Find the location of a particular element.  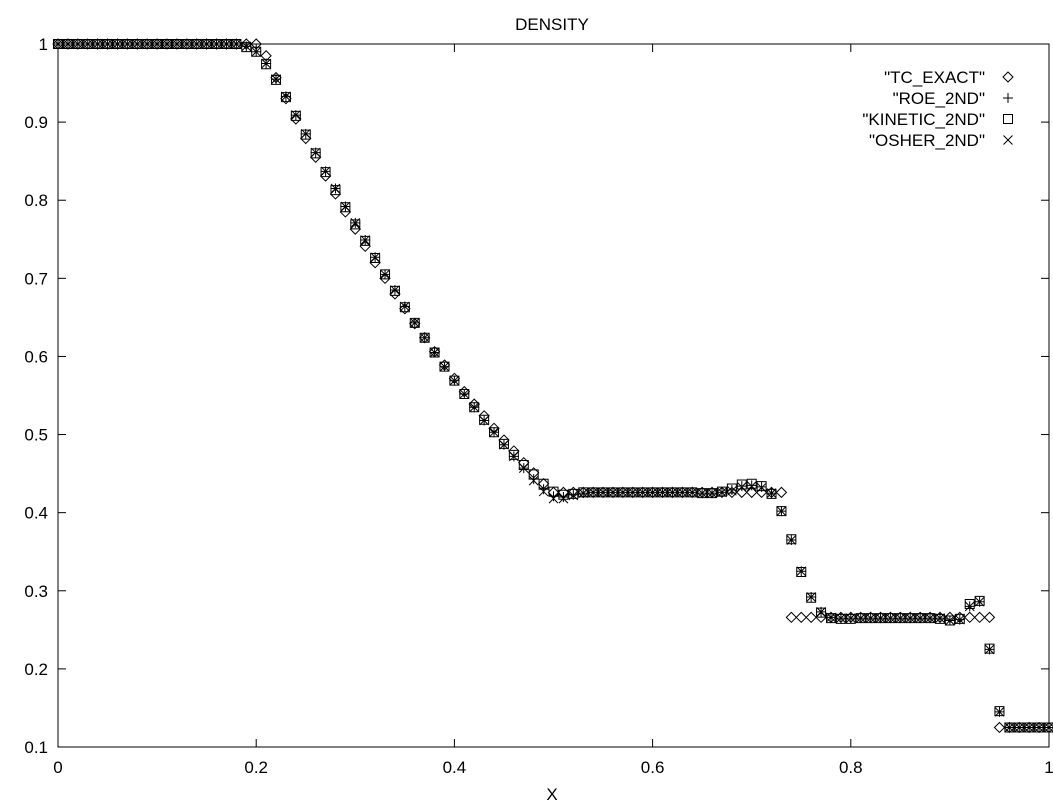

point-plus is located at coordinates (741, 486).